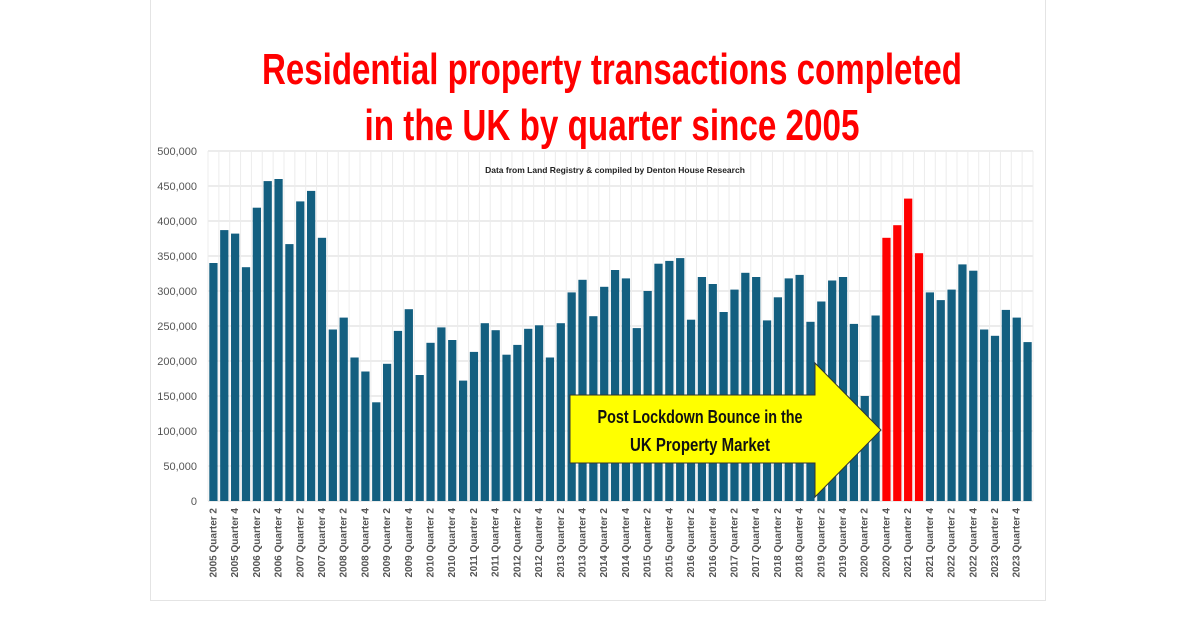 The width and height of the screenshot is (1200, 628). What do you see at coordinates (344, 543) in the screenshot?
I see `x-tick-label: 2008 Quarter 2` at bounding box center [344, 543].